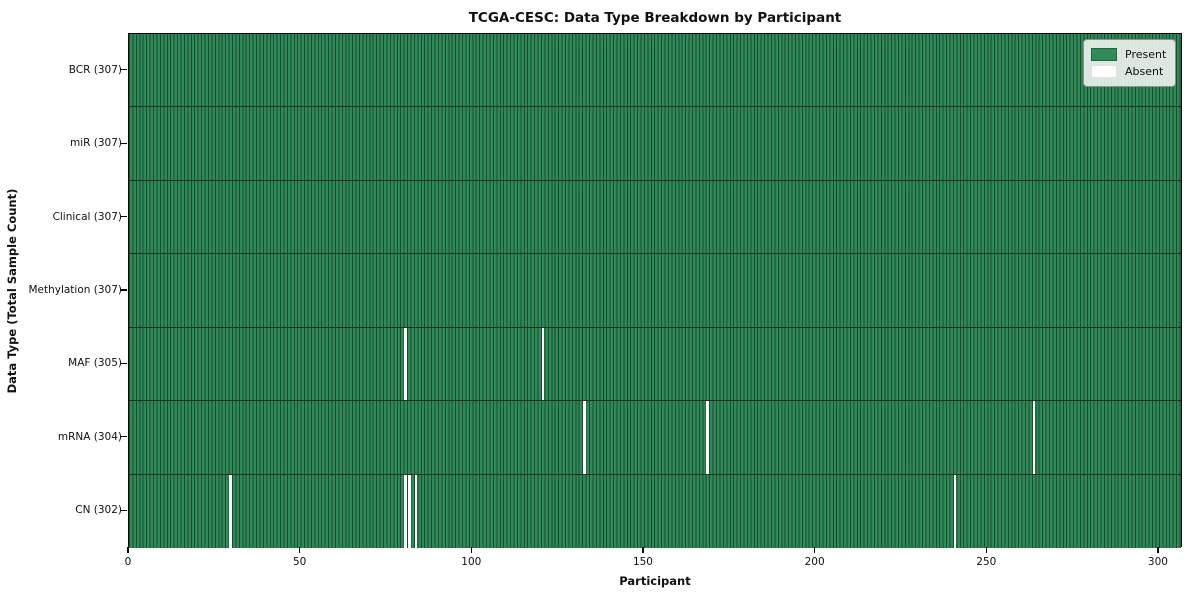 Image resolution: width=1200 pixels, height=600 pixels. Describe the element at coordinates (299, 562) in the screenshot. I see `x-tick-label-50: 50` at that location.